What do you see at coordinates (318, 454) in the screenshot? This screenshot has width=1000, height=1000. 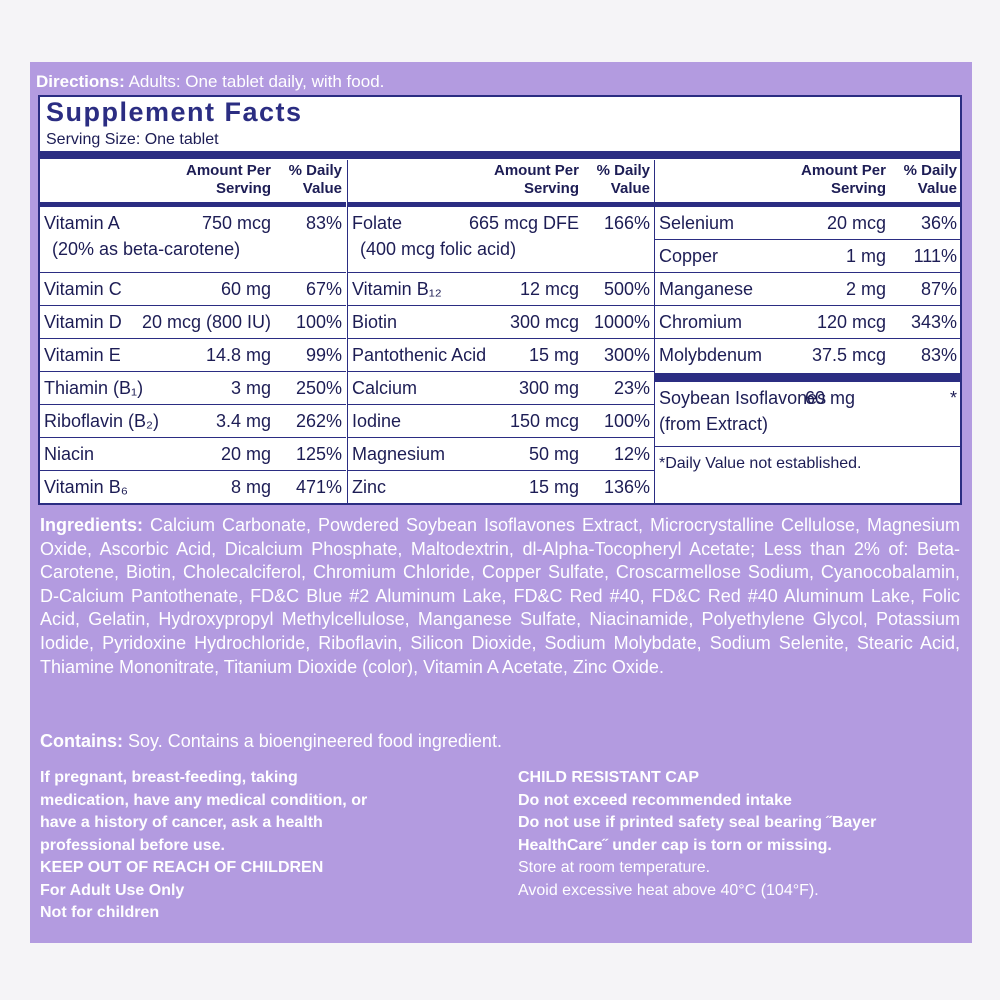 I see `daily-value: 125%` at bounding box center [318, 454].